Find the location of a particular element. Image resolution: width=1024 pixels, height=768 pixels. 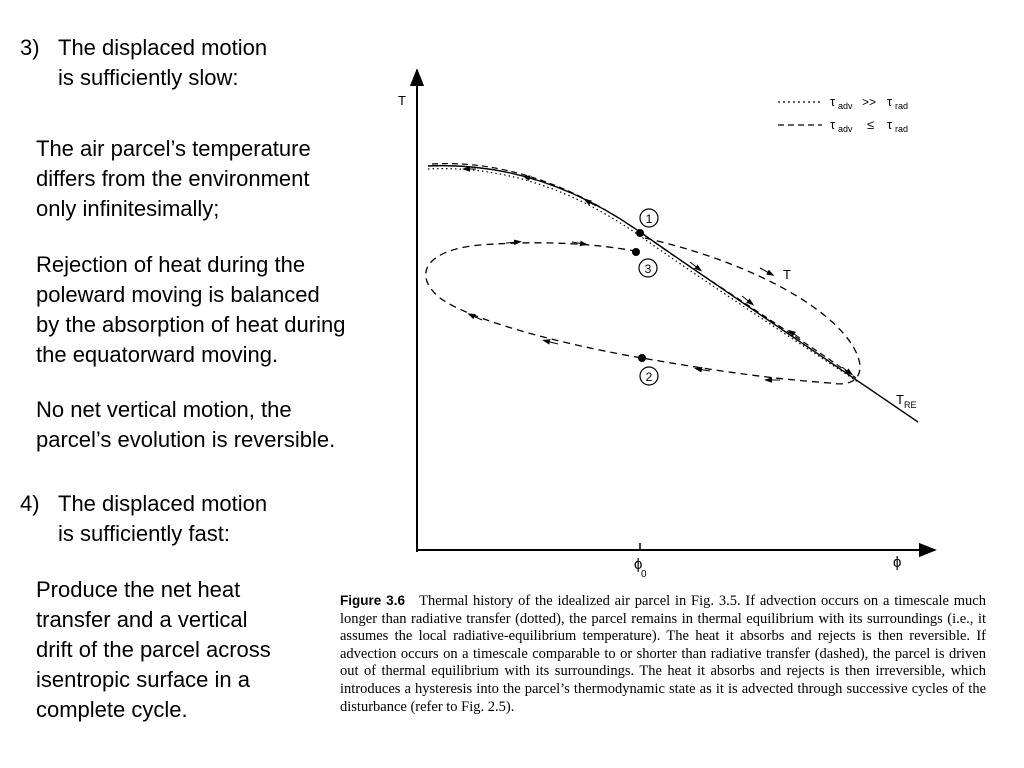

curve-dashed-near-equilibrium is located at coordinates (644, 270).